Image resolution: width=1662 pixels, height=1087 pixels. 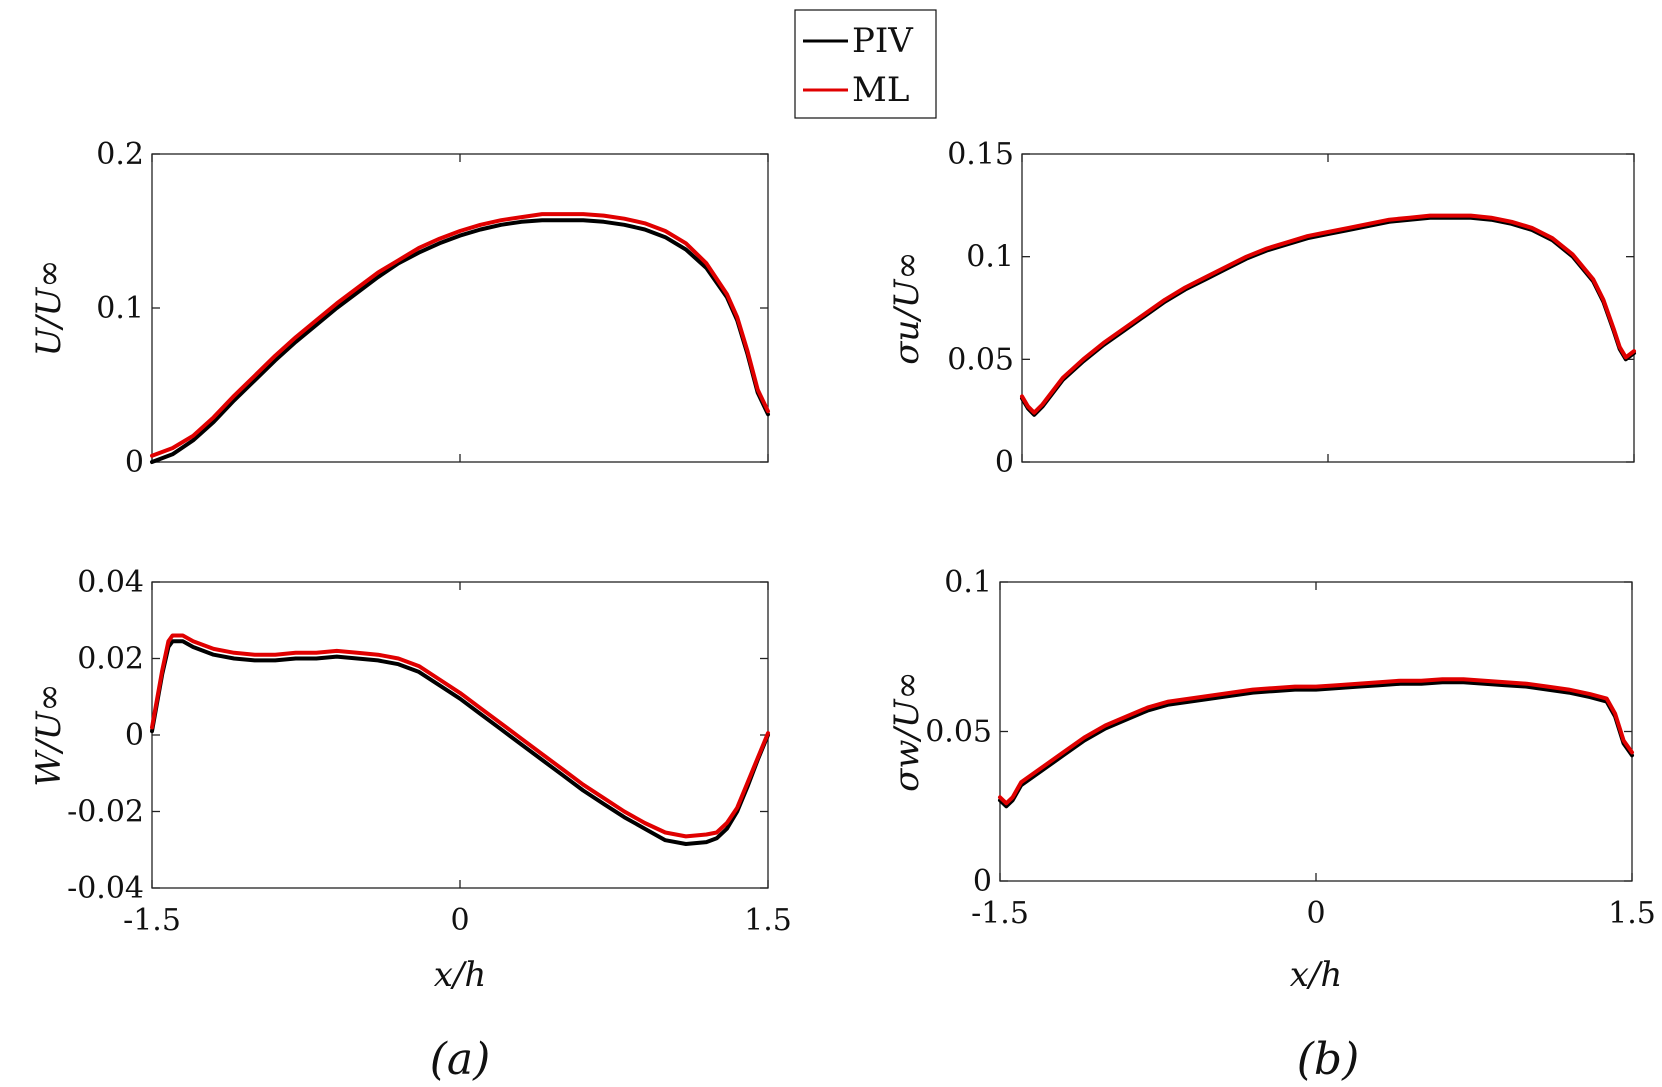 What do you see at coordinates (907, 731) in the screenshot?
I see `y-axis-label: σw/U∞` at bounding box center [907, 731].